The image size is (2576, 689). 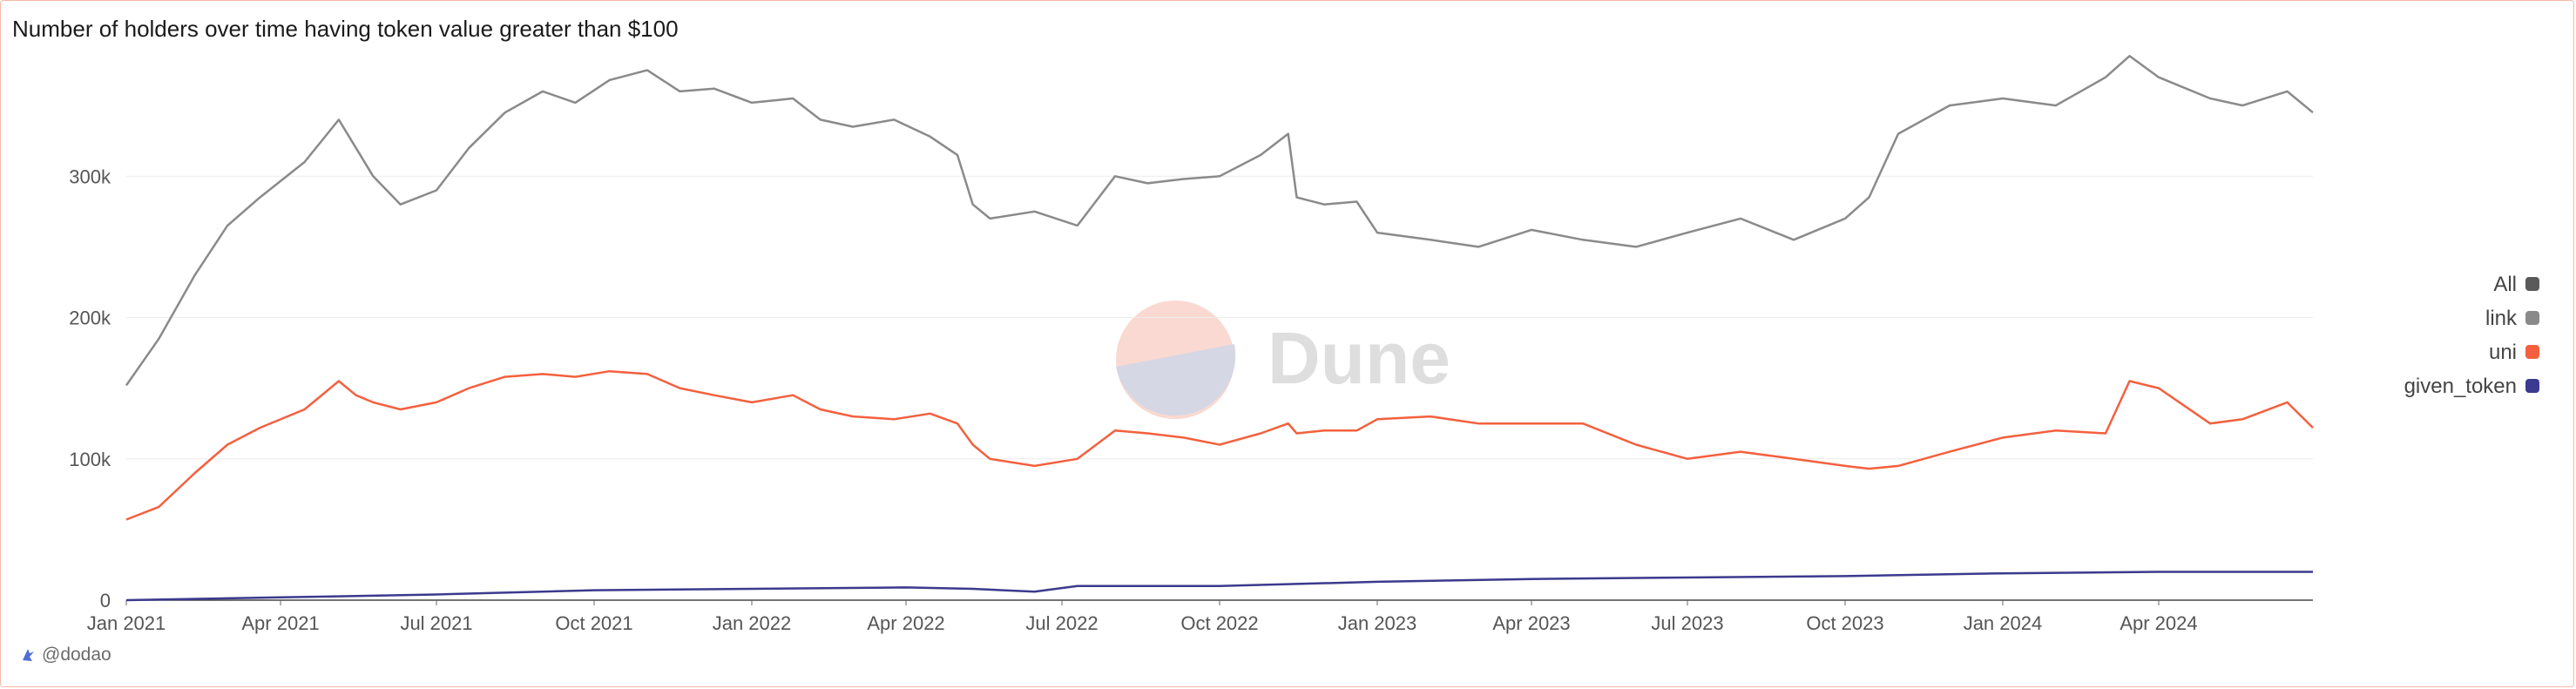 What do you see at coordinates (1219, 586) in the screenshot?
I see `series-line-given-token` at bounding box center [1219, 586].